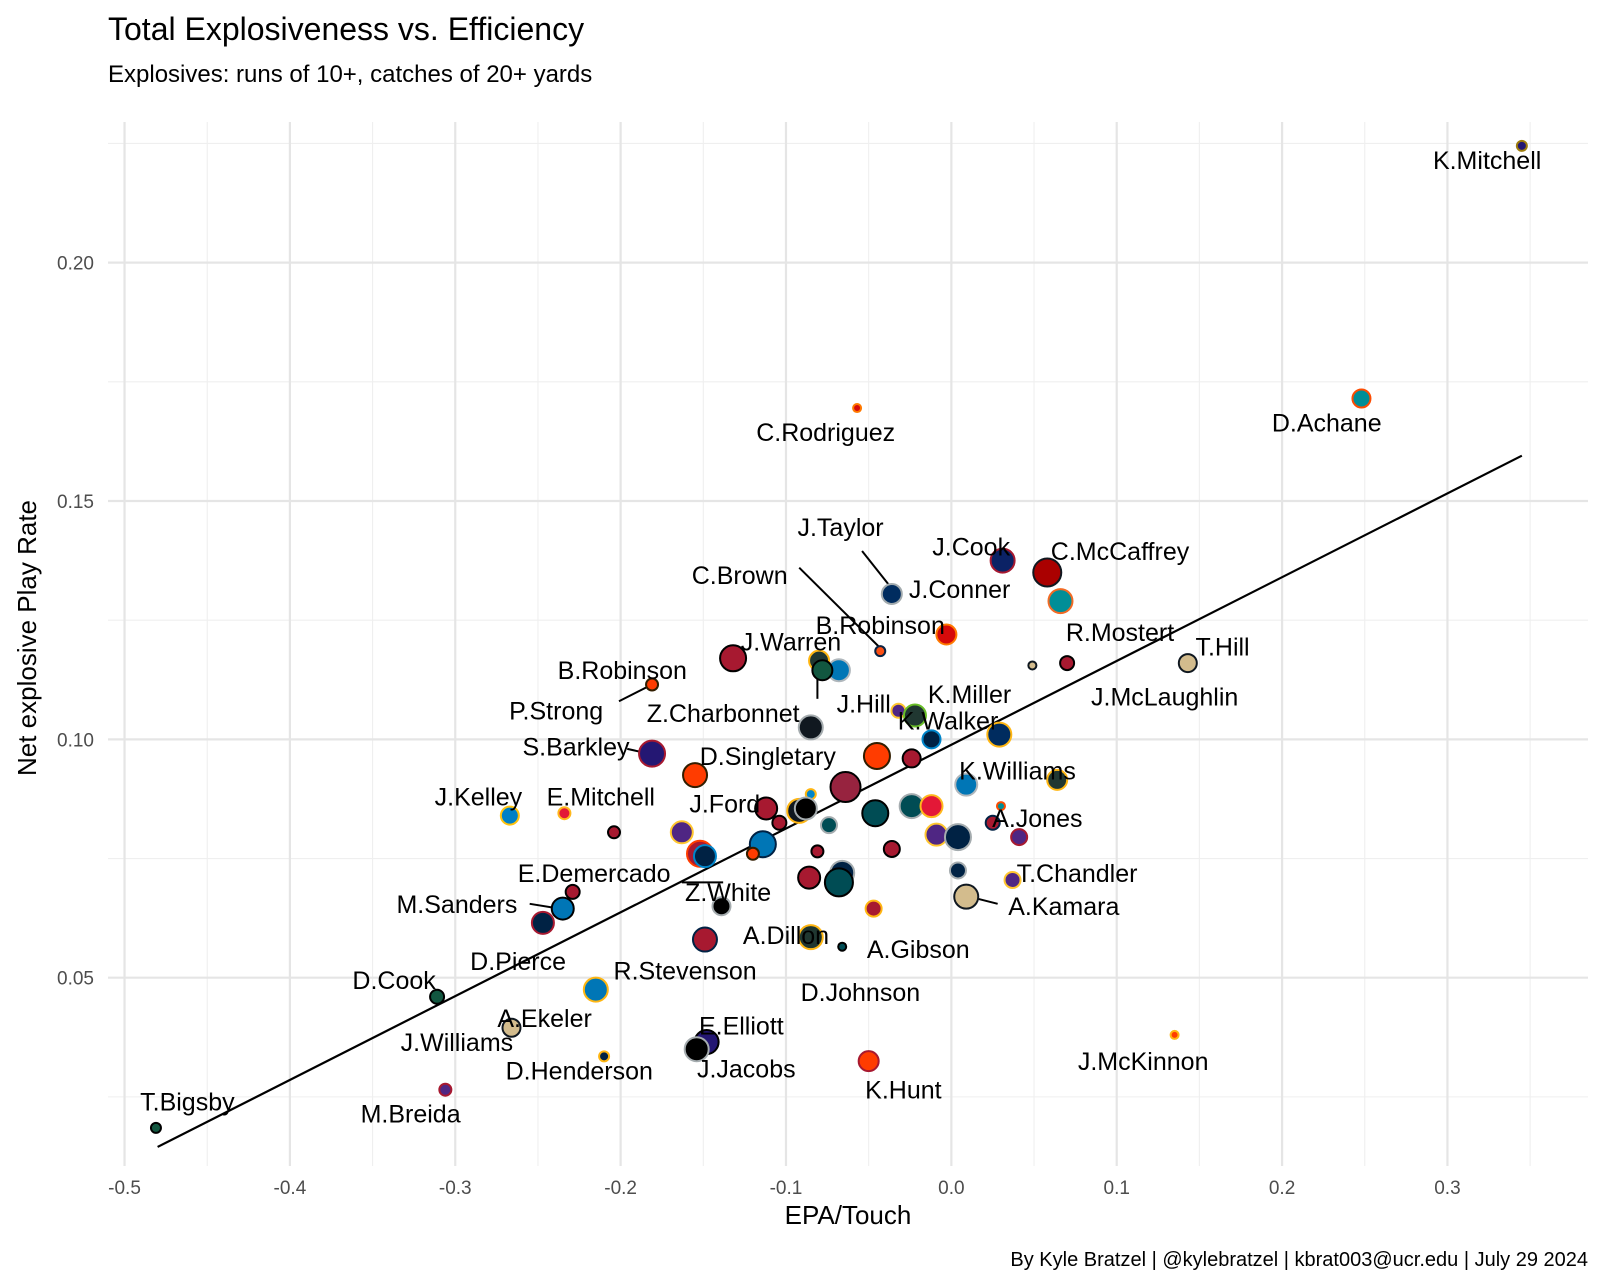  I want to click on point-label: S.Barkley, so click(575, 747).